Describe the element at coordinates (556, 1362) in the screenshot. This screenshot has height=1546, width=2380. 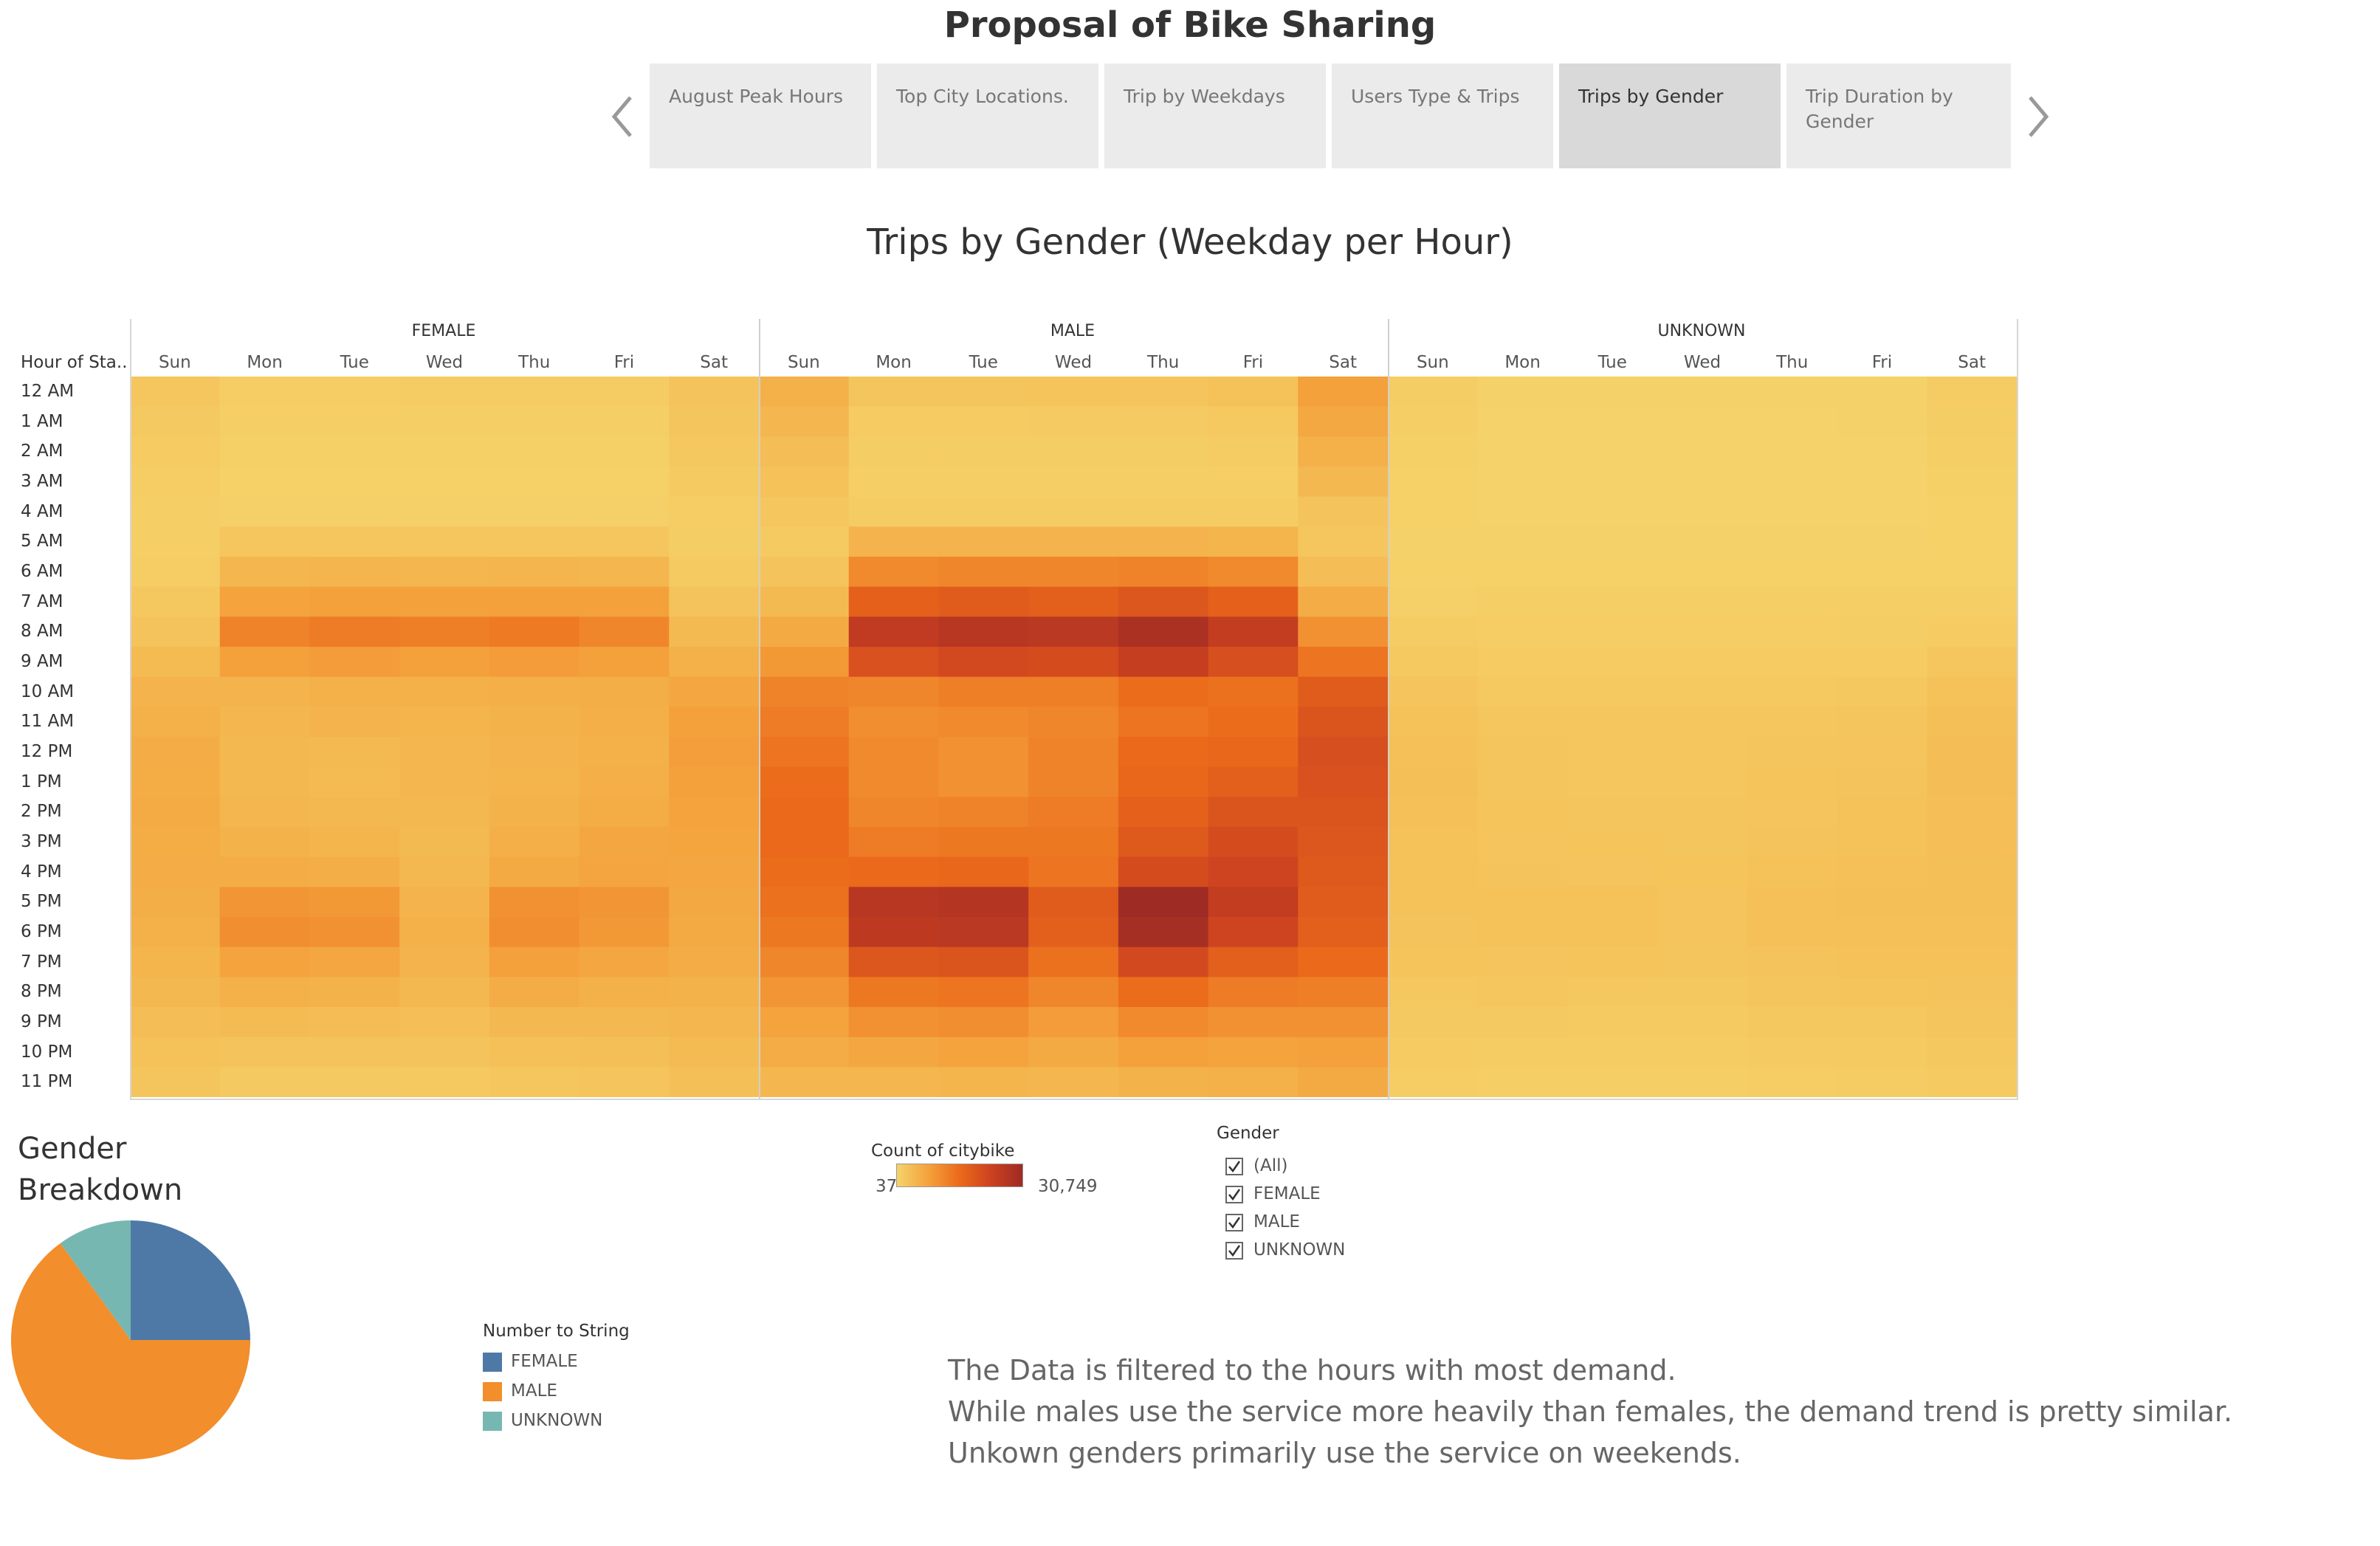
I see `pie-legend-item: FEMALE` at that location.